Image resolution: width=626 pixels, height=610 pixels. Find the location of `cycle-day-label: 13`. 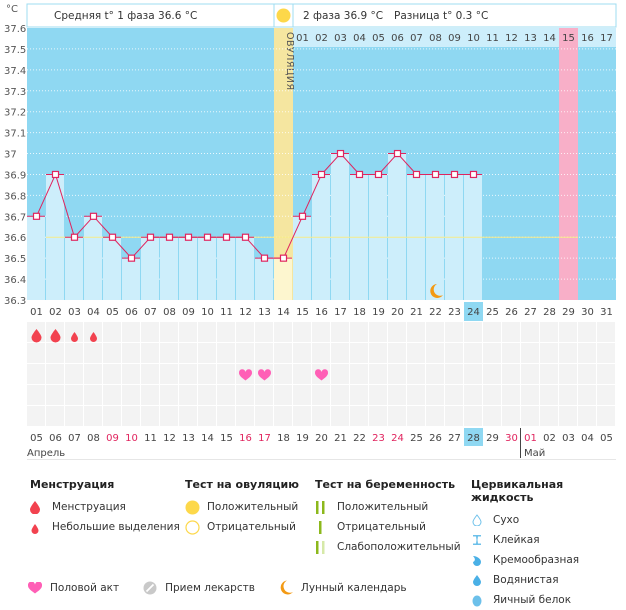

cycle-day-label: 13 is located at coordinates (264, 312).